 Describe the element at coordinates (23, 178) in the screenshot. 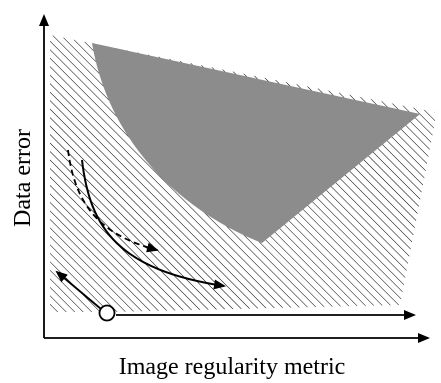

I see `y-axis-label: Data error` at that location.